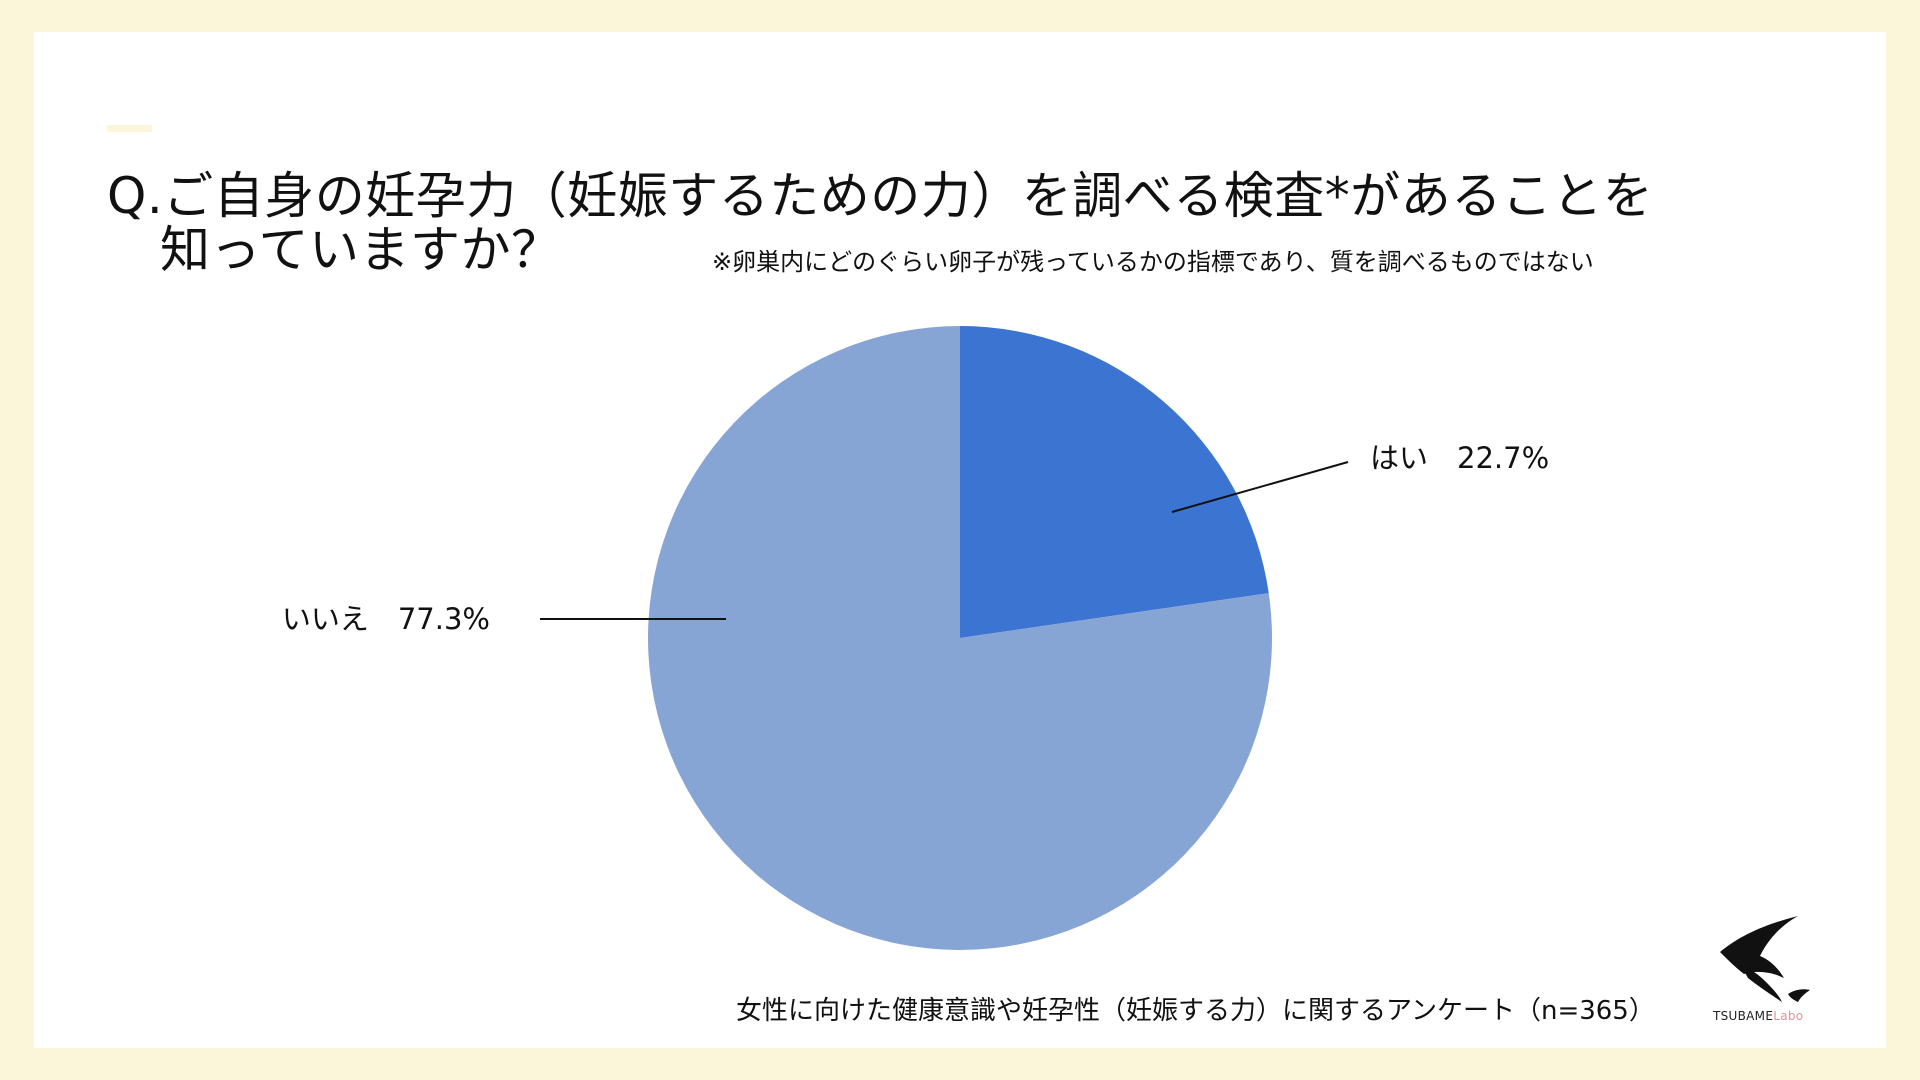  I want to click on brand-name: TSUBAME, so click(1743, 1016).